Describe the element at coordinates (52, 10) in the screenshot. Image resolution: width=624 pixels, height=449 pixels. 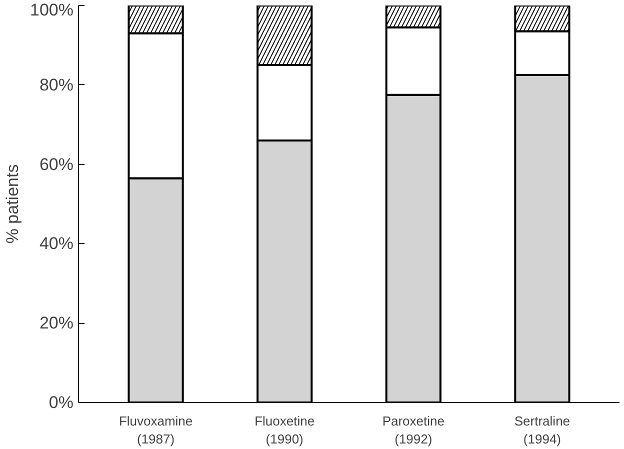
I see `y-tick-label: 100%` at that location.